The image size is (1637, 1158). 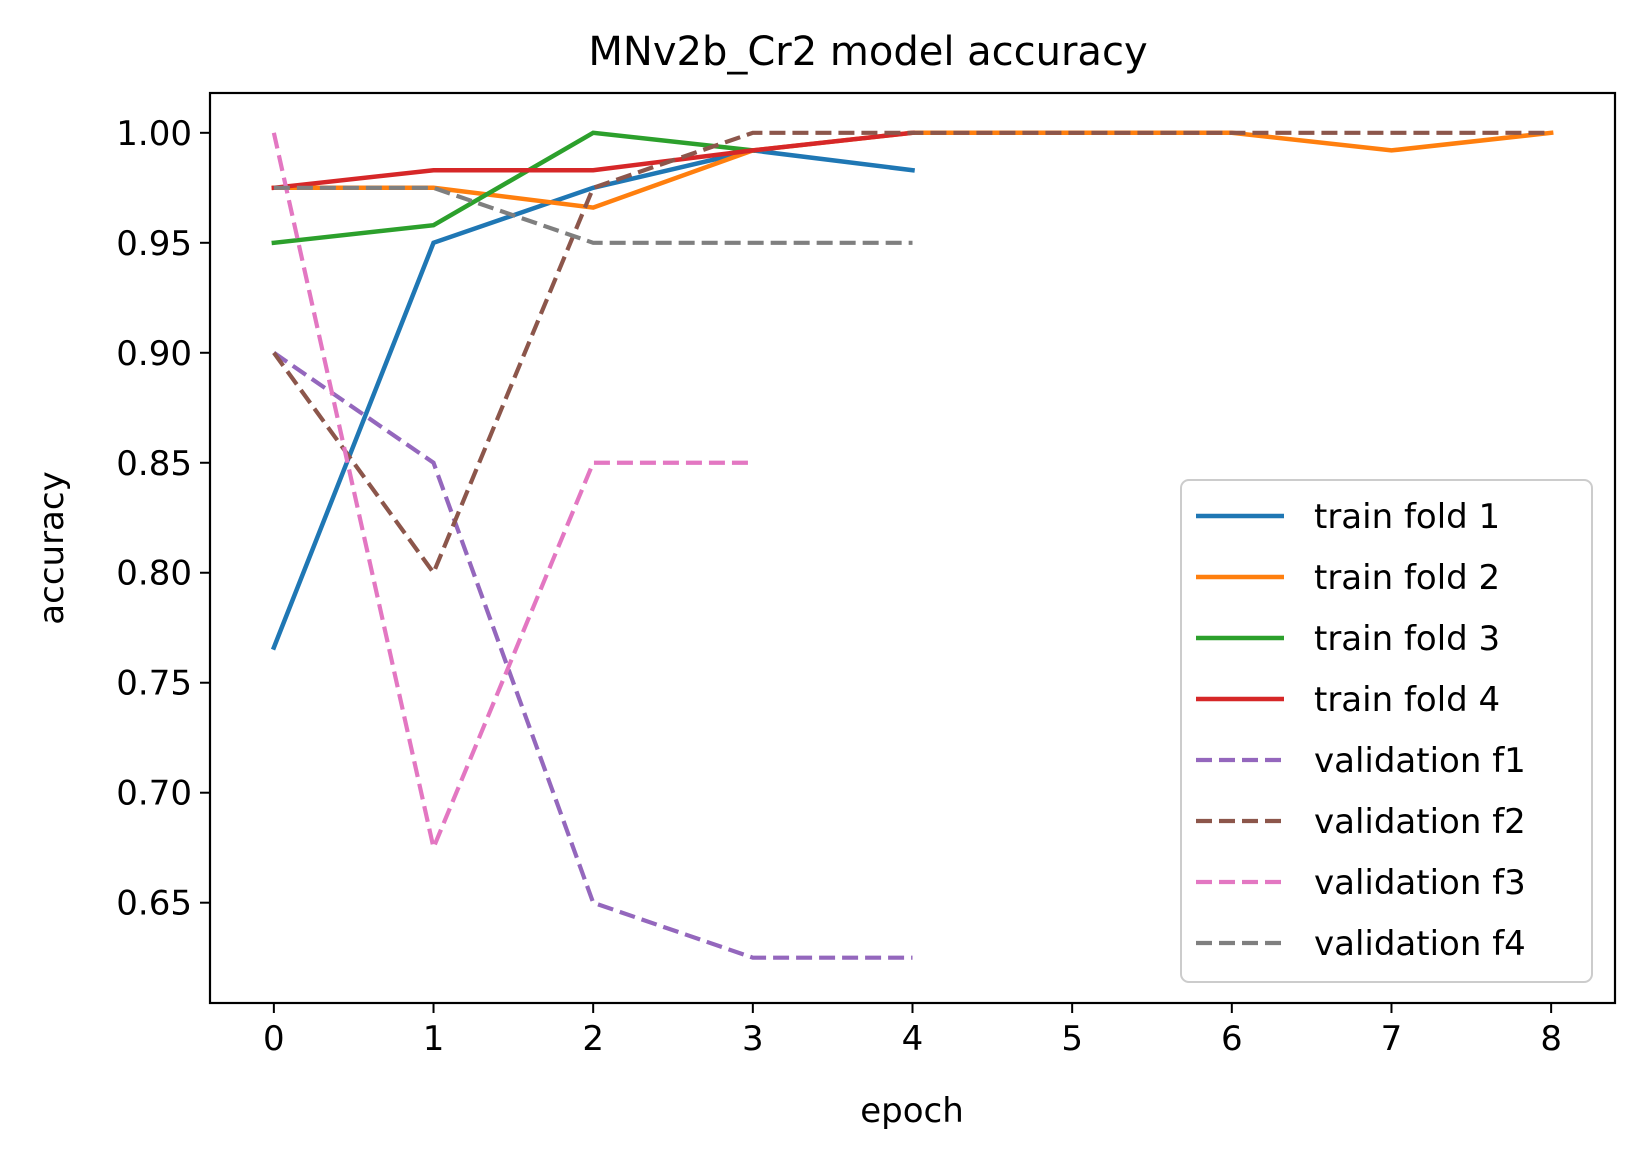 I want to click on legend-label-3: train fold 3, so click(x=1407, y=639).